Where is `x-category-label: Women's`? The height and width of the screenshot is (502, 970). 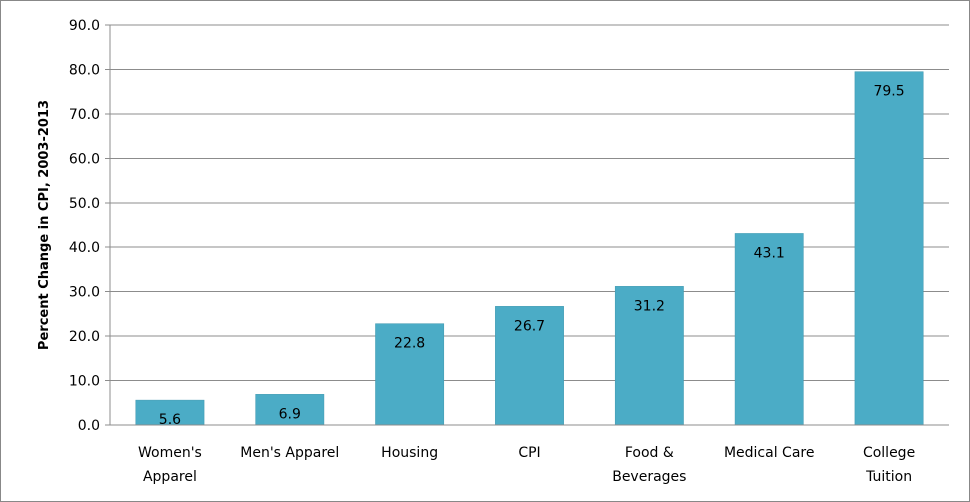
x-category-label: Women's is located at coordinates (170, 453).